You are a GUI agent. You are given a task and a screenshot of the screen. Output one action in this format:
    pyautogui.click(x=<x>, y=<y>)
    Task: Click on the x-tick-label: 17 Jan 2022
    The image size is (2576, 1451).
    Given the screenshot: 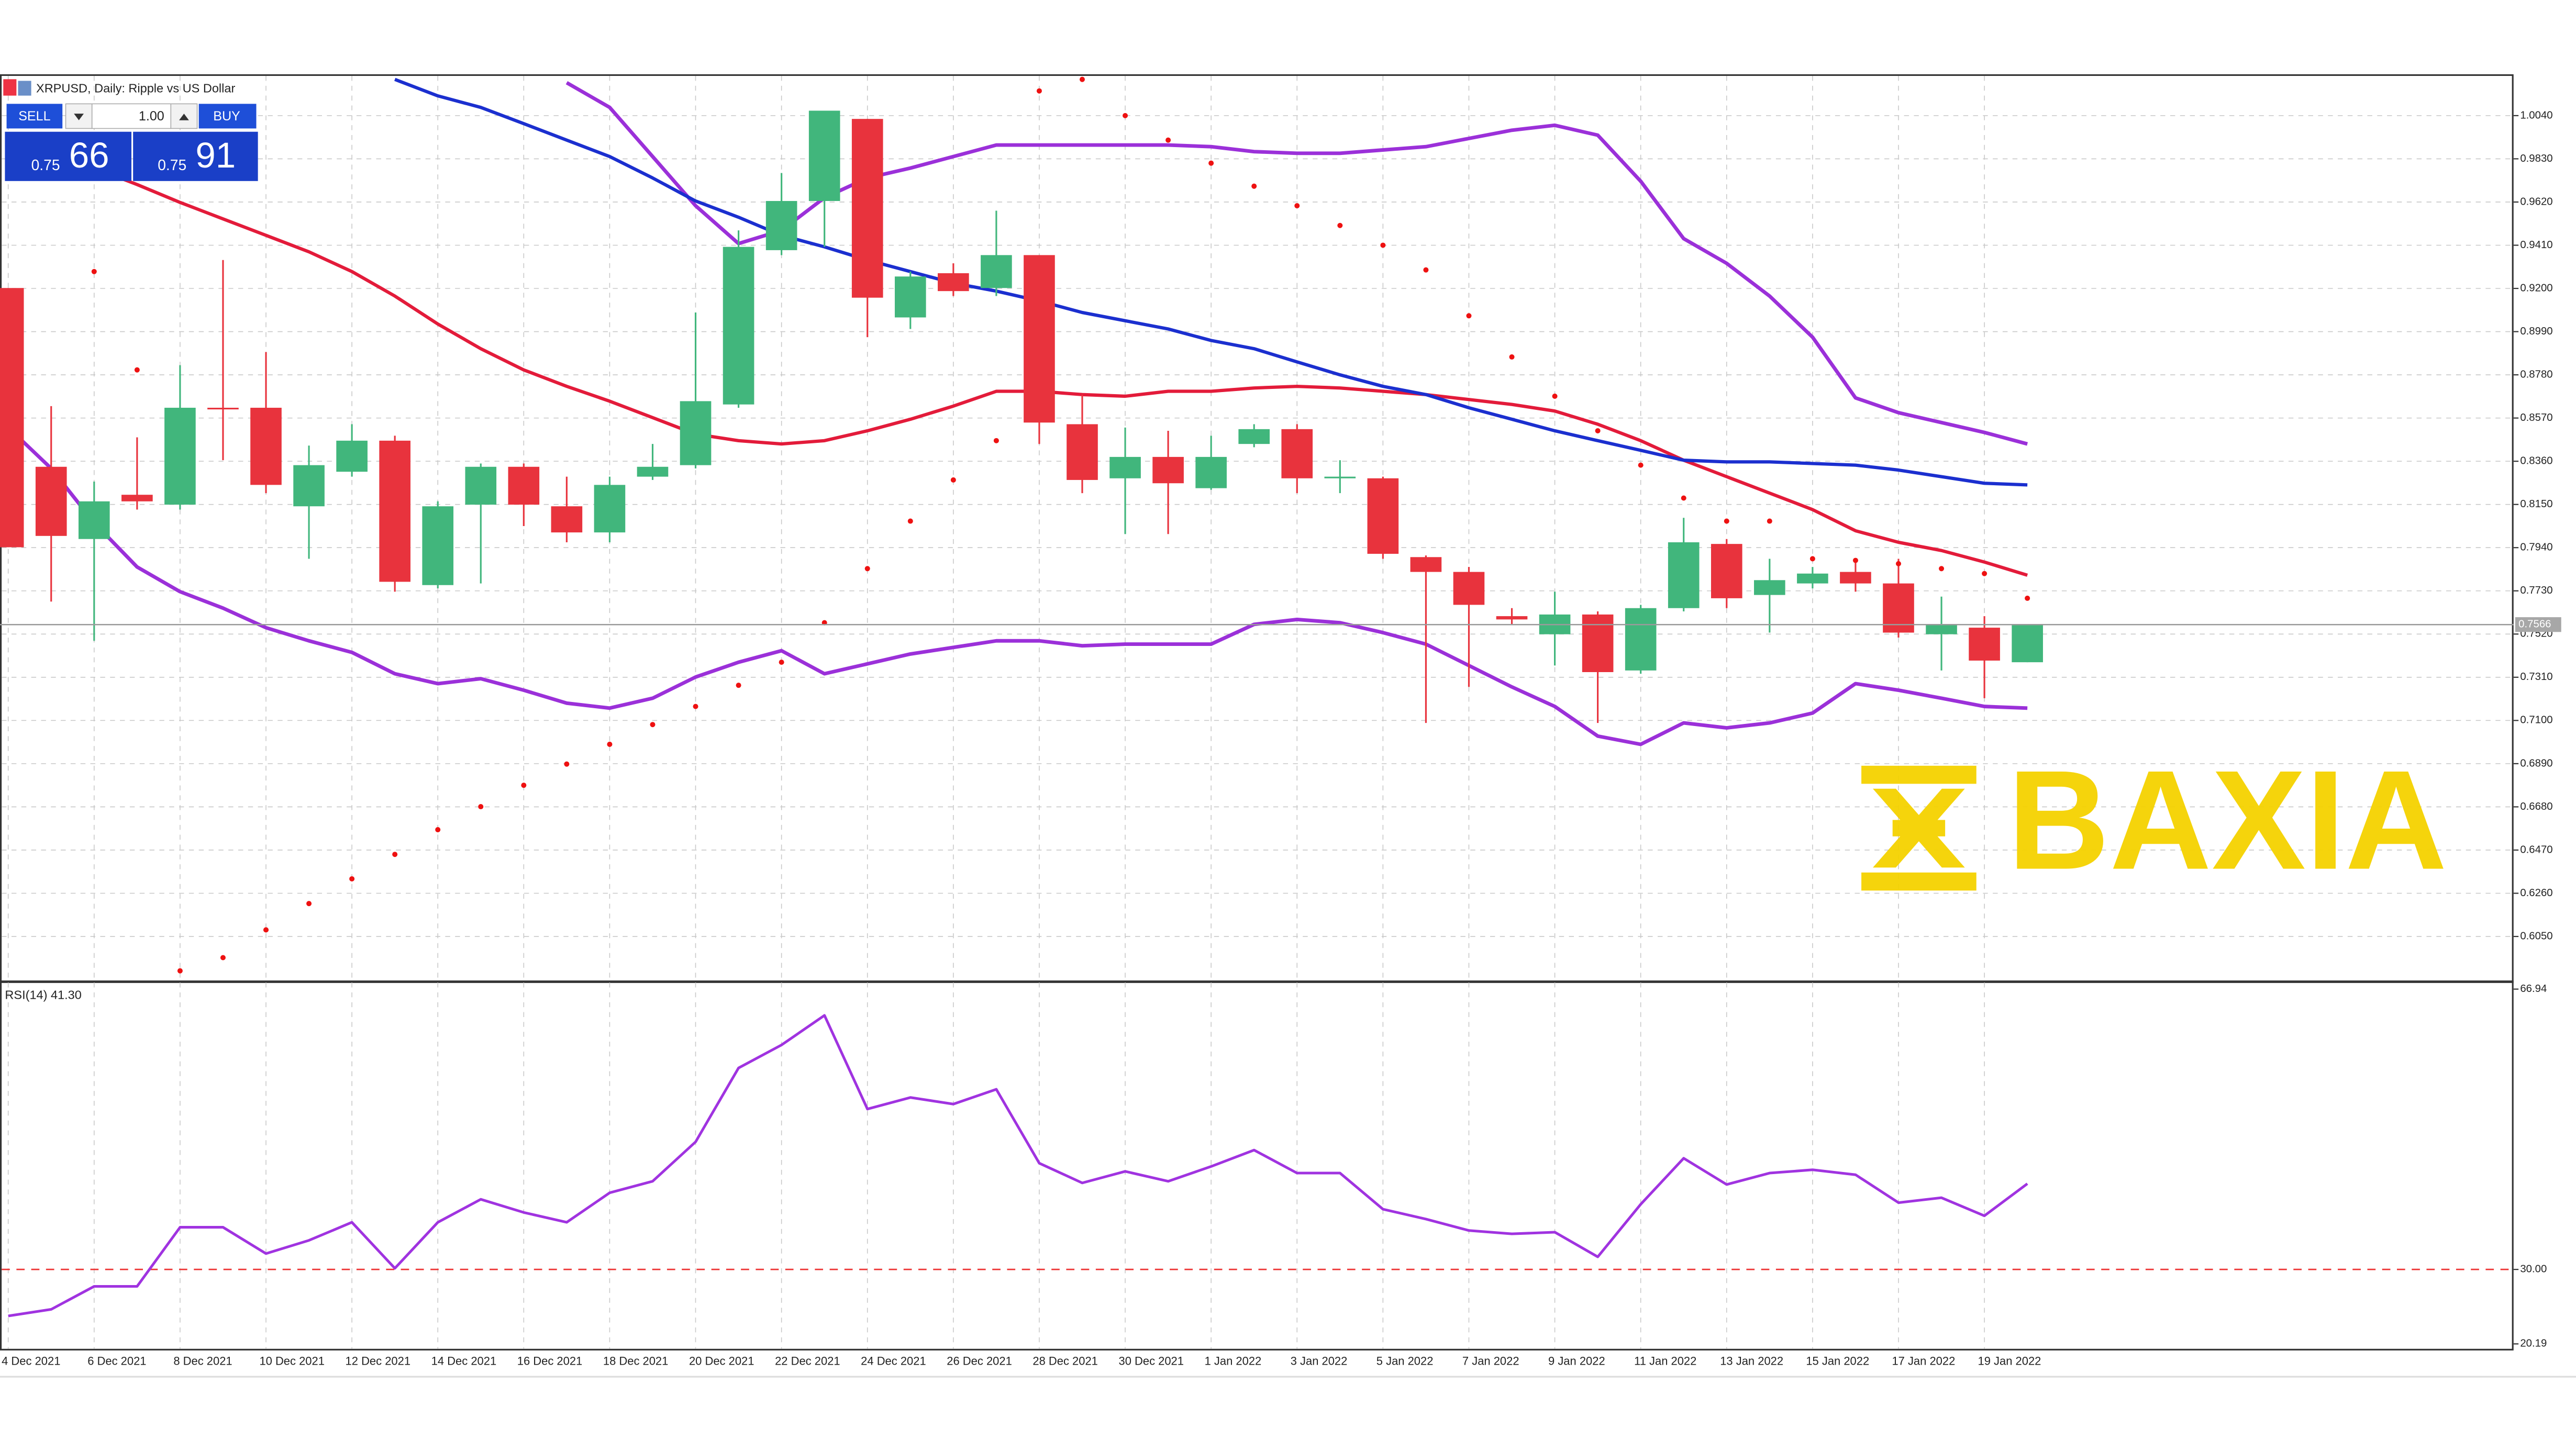 What is the action you would take?
    pyautogui.click(x=1923, y=1362)
    